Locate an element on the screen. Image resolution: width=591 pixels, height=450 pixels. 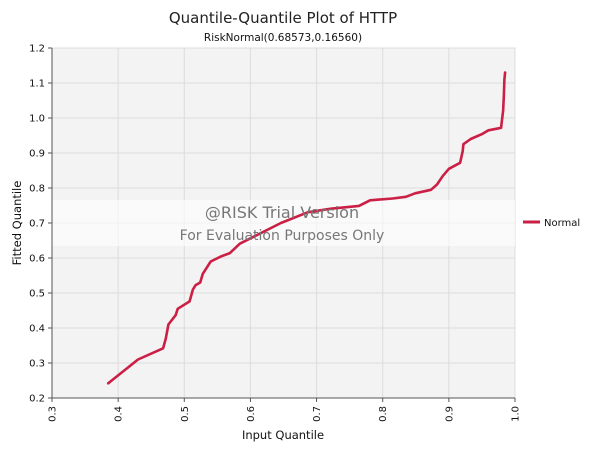
legend-label-normal: Normal is located at coordinates (562, 223).